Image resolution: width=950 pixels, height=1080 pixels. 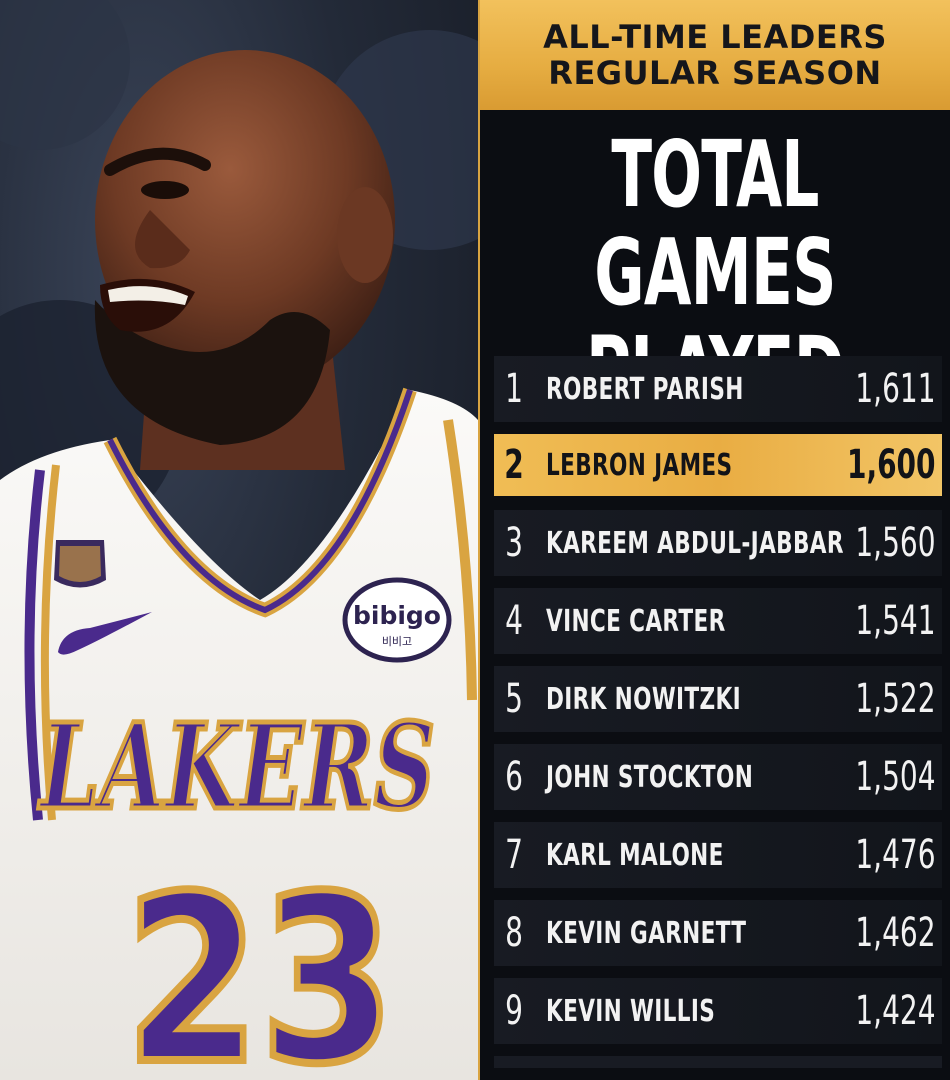 I want to click on stat-title-line-1: TOTAL, so click(x=715, y=174).